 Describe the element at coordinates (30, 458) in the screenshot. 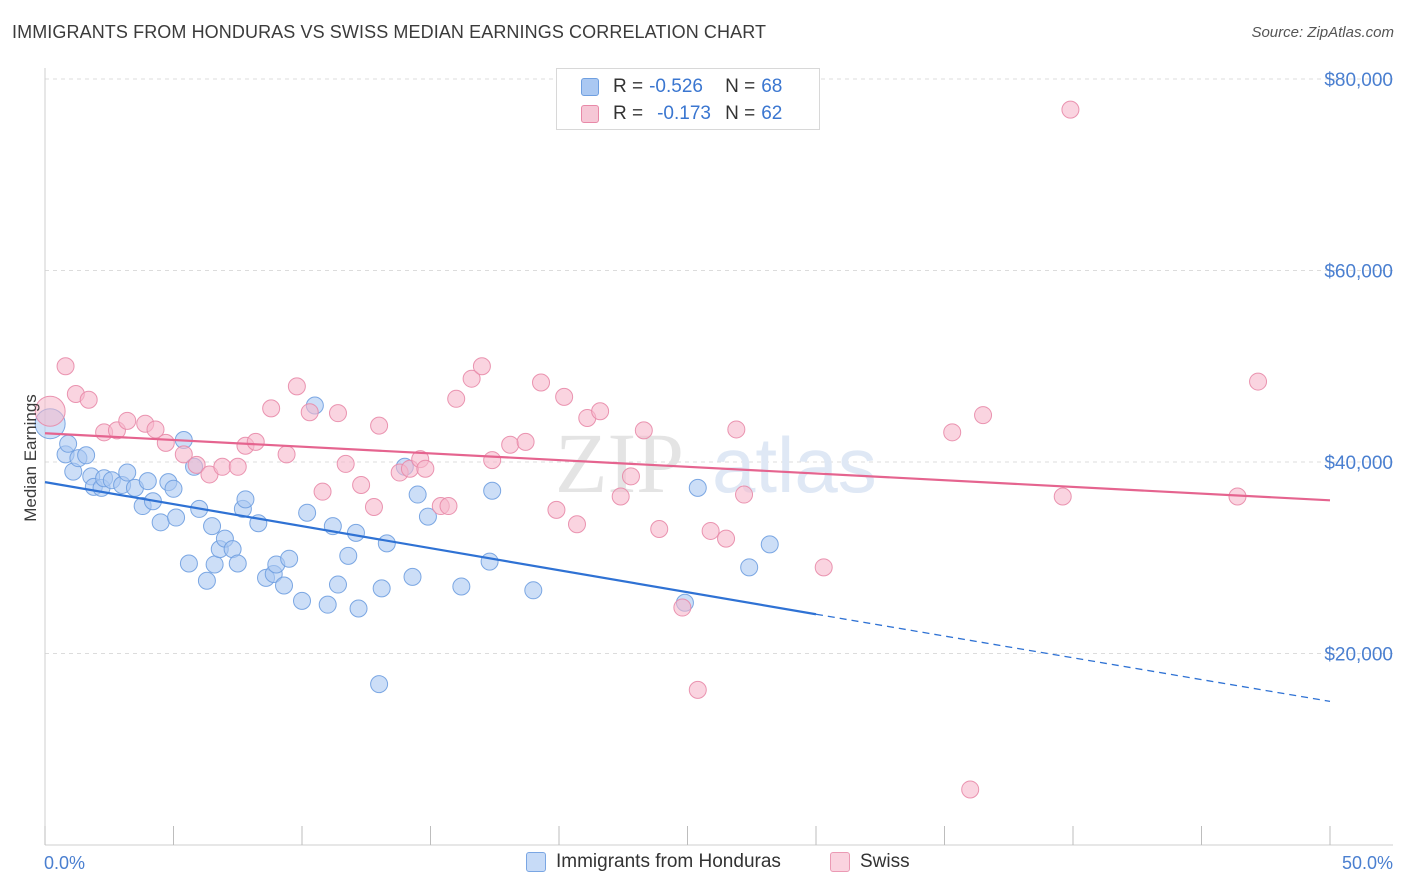

I see `y-axis-label: Median Earnings` at that location.